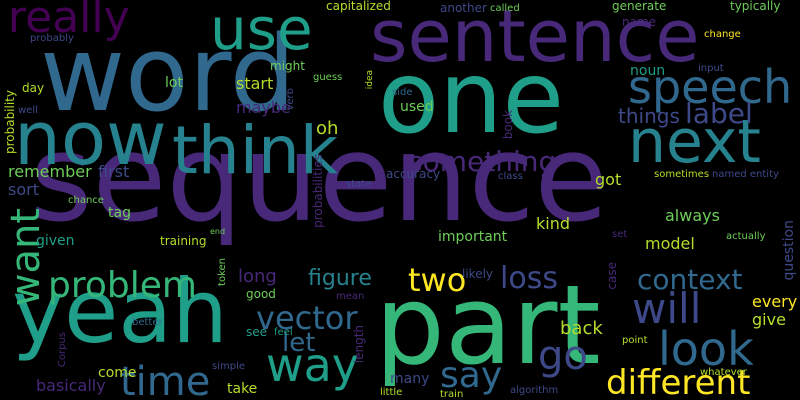 This screenshot has height=400, width=800. I want to click on cloud-word: things, so click(649, 116).